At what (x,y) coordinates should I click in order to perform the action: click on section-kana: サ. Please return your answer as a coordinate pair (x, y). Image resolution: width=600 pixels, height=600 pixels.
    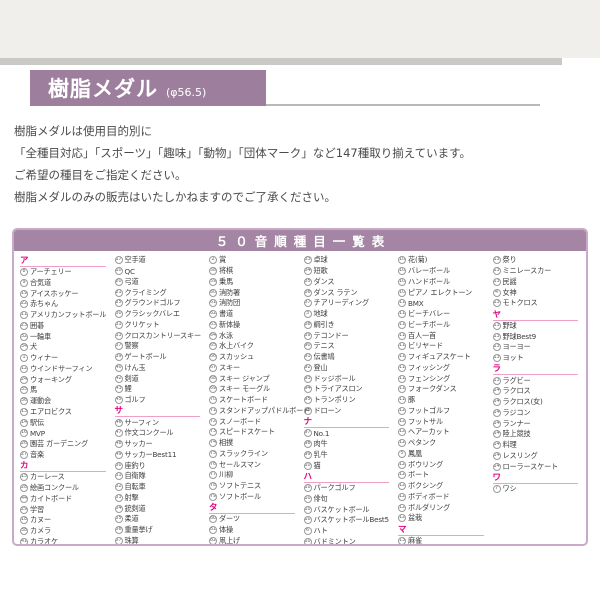
    Looking at the image, I should click on (119, 411).